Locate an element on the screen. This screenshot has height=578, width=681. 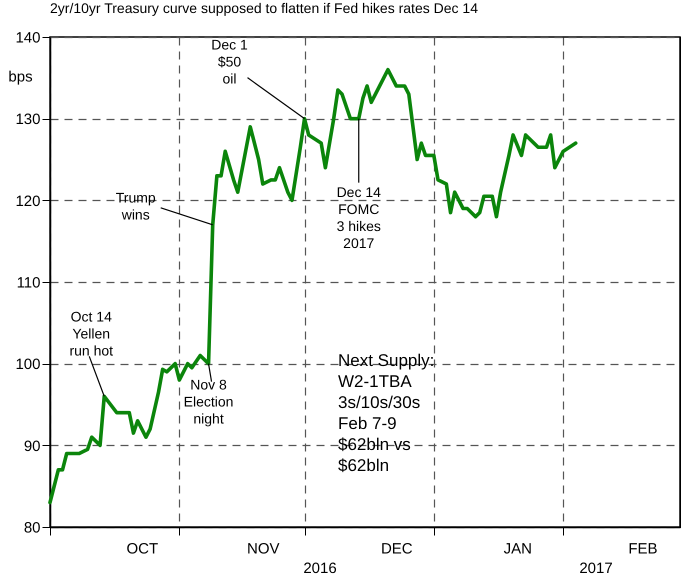
y-tick-label: 130 is located at coordinates (27, 119).